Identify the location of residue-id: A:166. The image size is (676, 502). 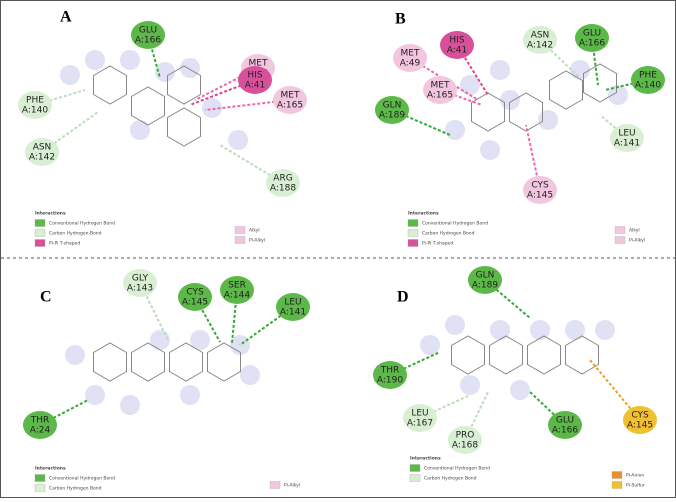
(148, 41).